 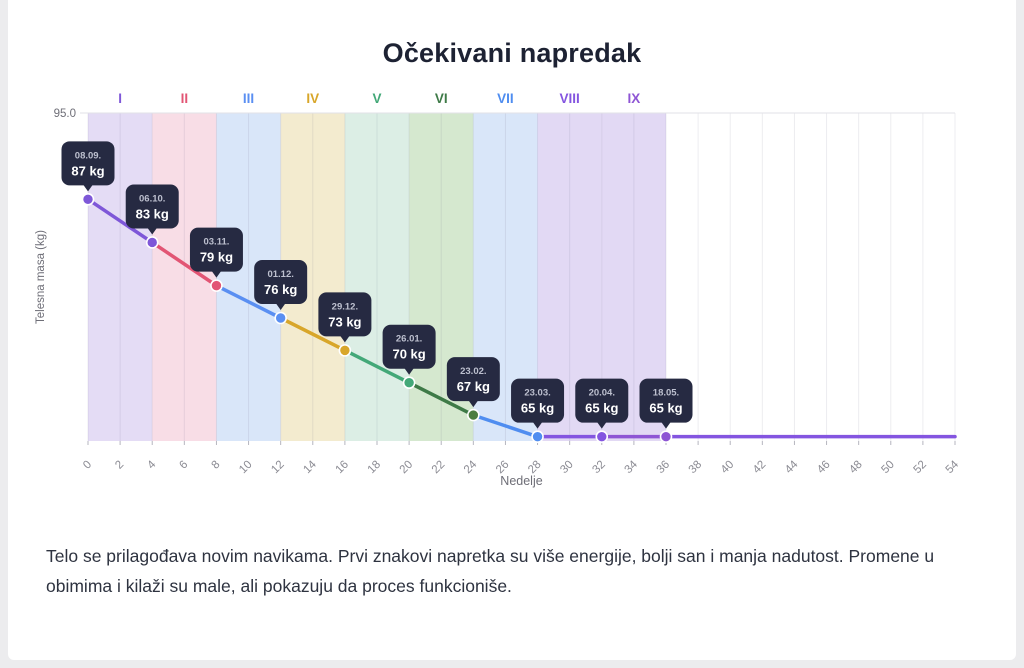 I want to click on x-tick-label: 30, so click(x=567, y=468).